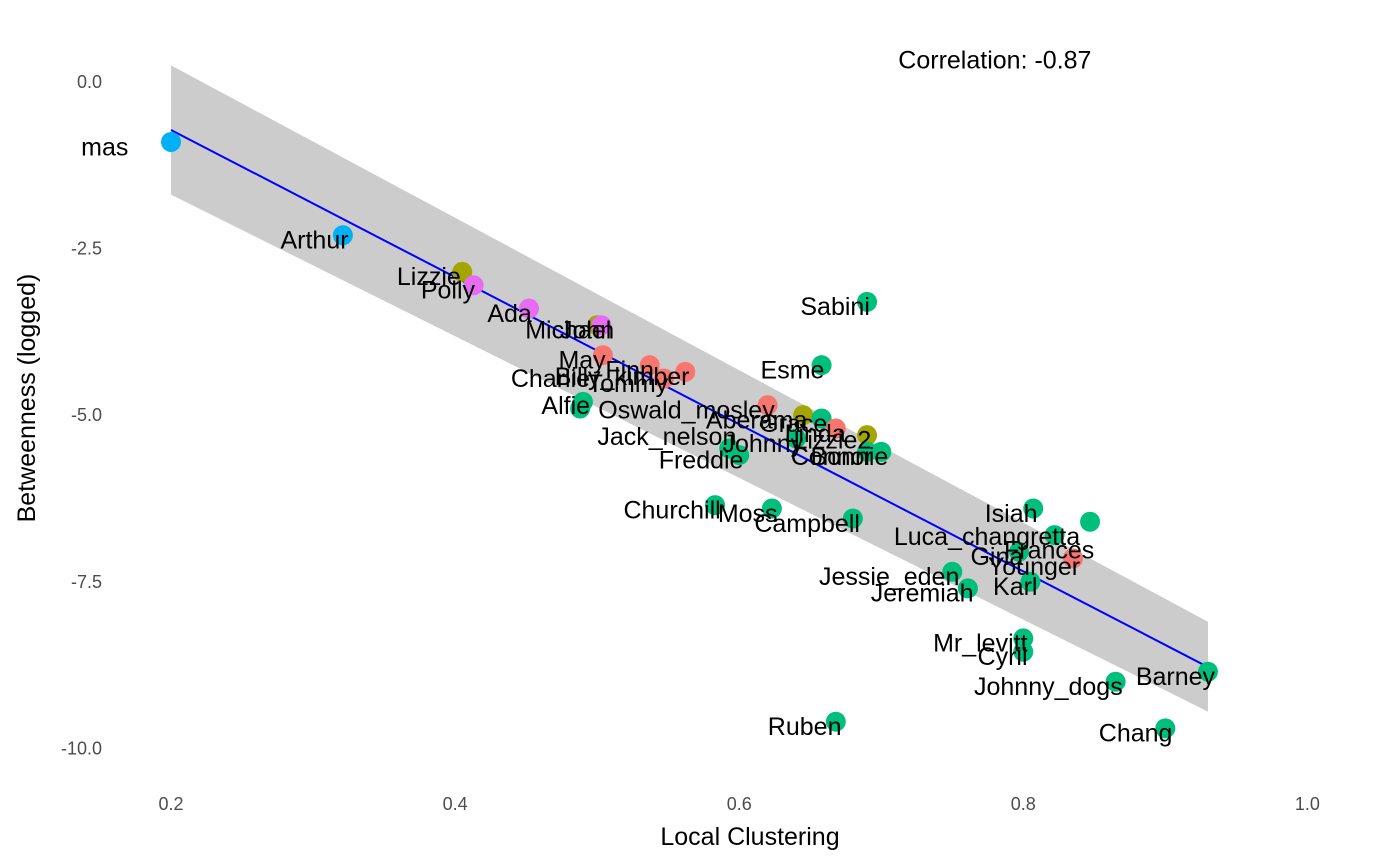  What do you see at coordinates (1015, 587) in the screenshot?
I see `point-label: Karl` at bounding box center [1015, 587].